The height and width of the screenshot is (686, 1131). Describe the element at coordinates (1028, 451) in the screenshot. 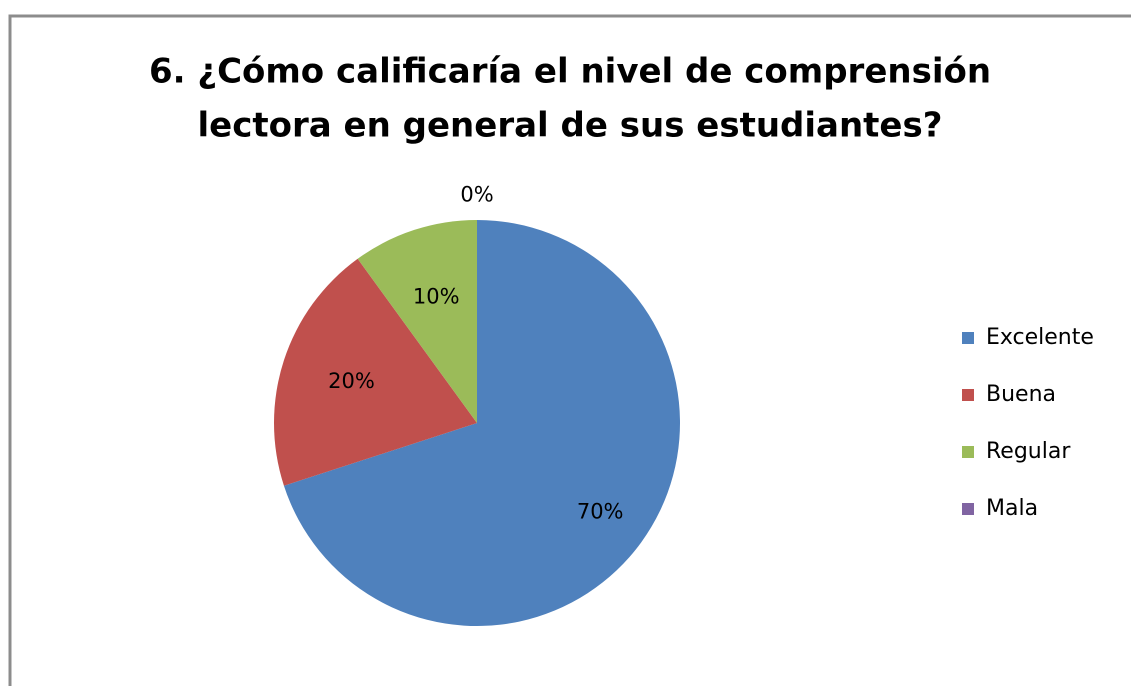

I see `legend-label: Regular` at that location.